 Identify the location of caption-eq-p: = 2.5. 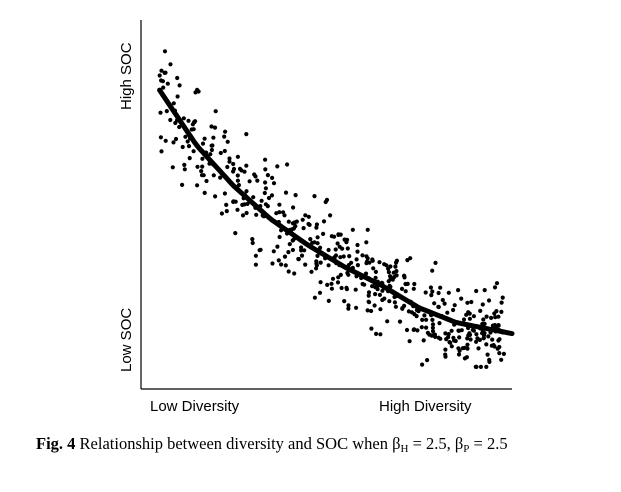
(488, 443).